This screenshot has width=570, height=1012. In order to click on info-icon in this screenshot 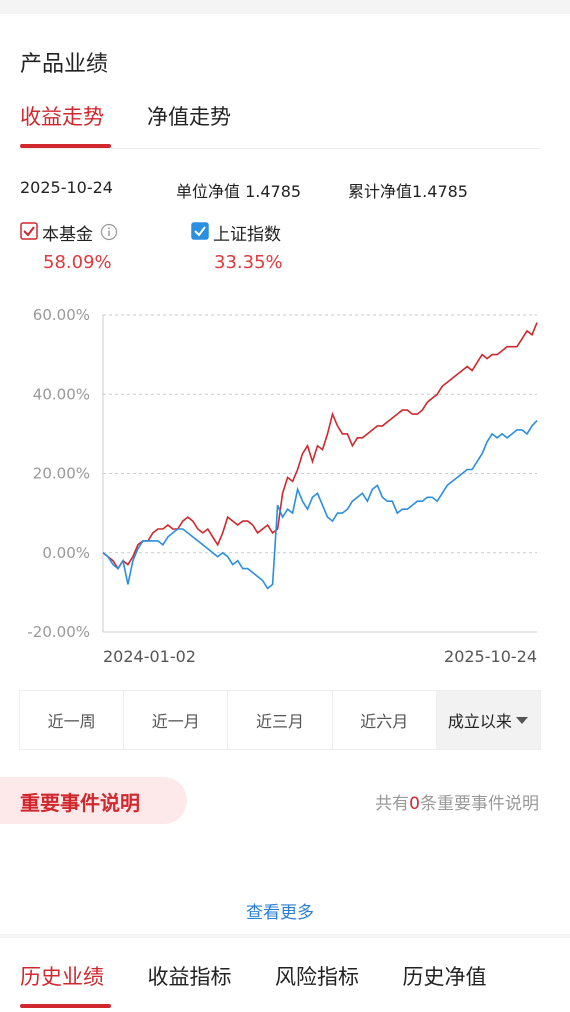, I will do `click(109, 232)`.